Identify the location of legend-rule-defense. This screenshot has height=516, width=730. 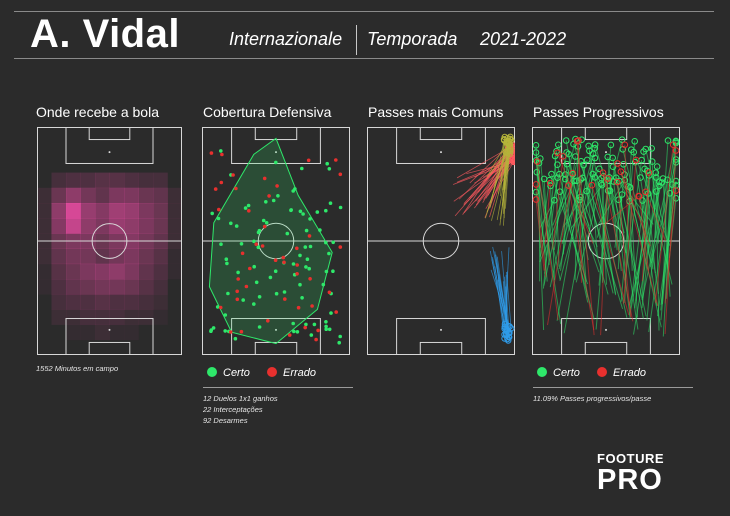
(278, 387).